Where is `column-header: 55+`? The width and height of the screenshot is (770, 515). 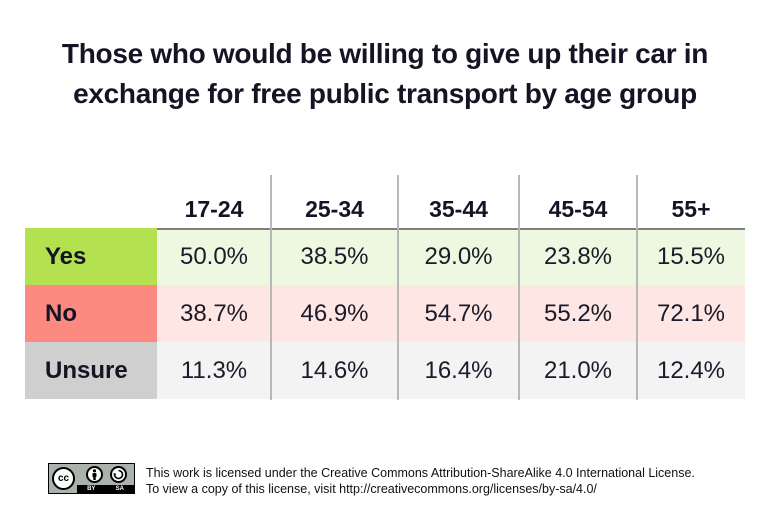 column-header: 55+ is located at coordinates (691, 208).